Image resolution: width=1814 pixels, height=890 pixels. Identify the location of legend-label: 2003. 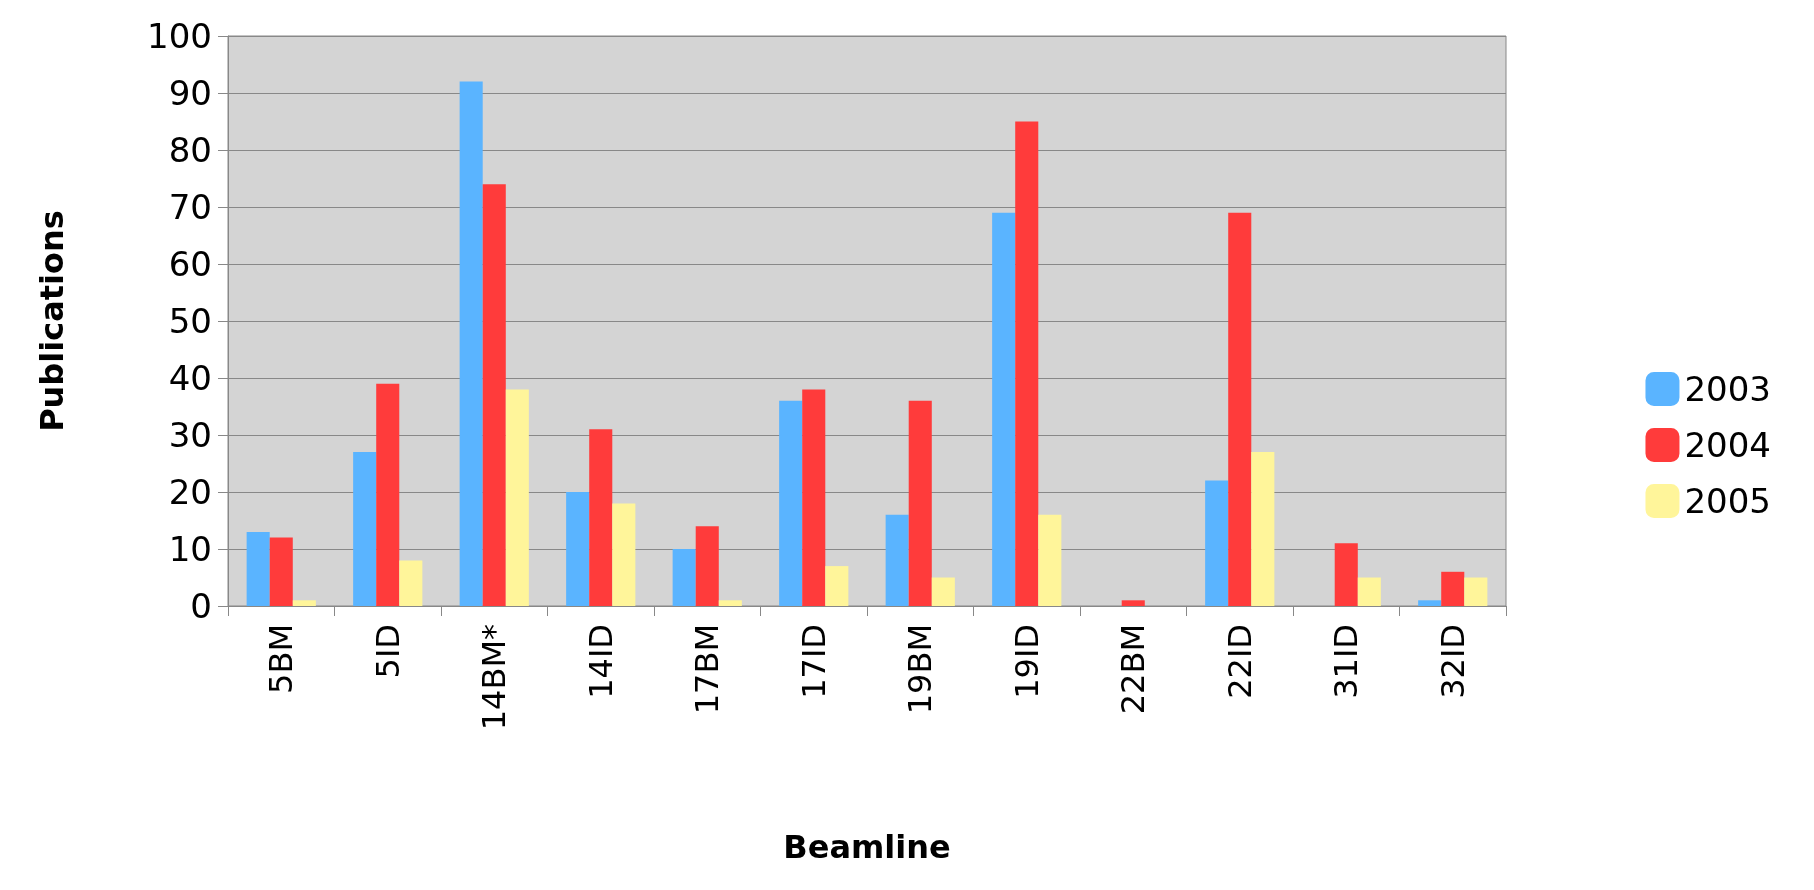
(1727, 389).